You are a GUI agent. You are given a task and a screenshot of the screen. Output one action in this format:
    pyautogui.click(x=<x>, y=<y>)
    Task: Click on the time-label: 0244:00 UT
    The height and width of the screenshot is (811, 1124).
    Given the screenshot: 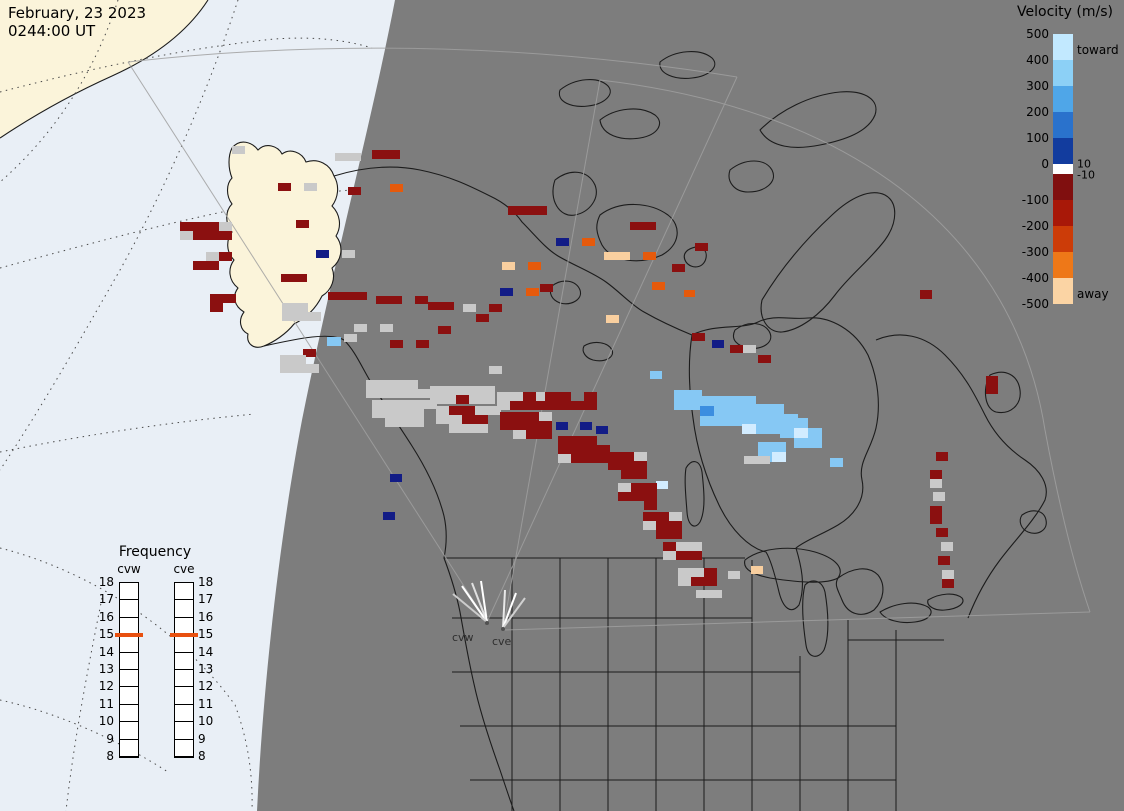 What is the action you would take?
    pyautogui.click(x=52, y=31)
    